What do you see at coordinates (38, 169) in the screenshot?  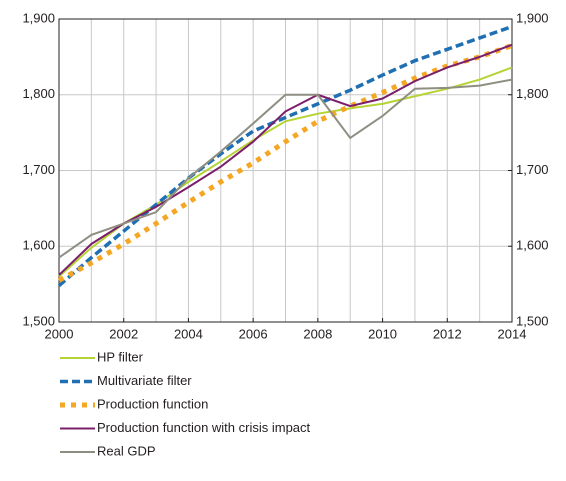 I see `y-tick-label: 1,700` at bounding box center [38, 169].